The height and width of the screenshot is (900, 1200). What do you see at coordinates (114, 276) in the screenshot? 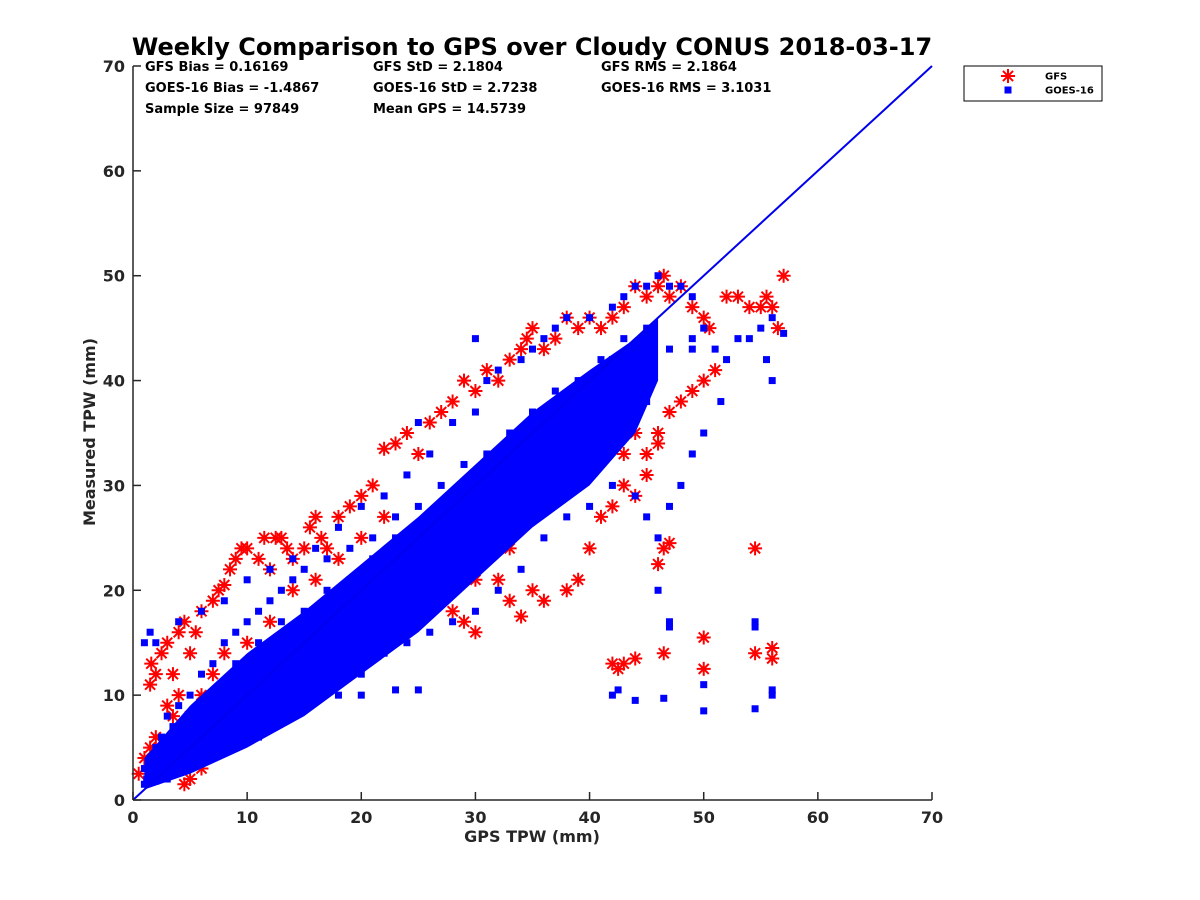
I see `y-tick-label: 50` at bounding box center [114, 276].